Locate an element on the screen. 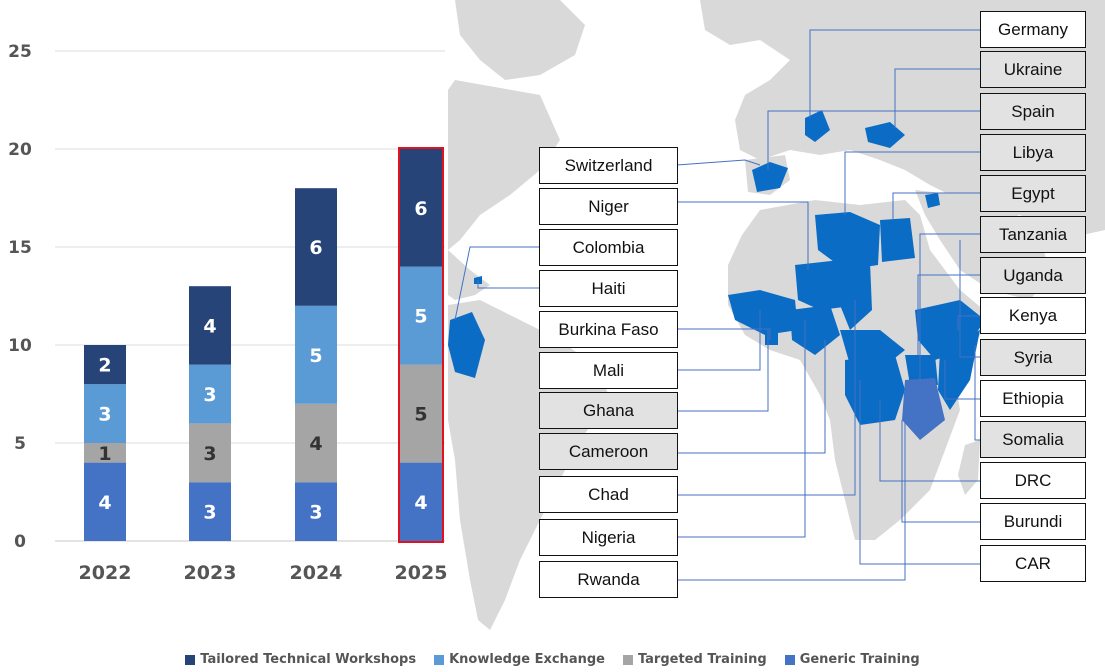 The image size is (1105, 672). country-label: Tanzania is located at coordinates (1033, 234).